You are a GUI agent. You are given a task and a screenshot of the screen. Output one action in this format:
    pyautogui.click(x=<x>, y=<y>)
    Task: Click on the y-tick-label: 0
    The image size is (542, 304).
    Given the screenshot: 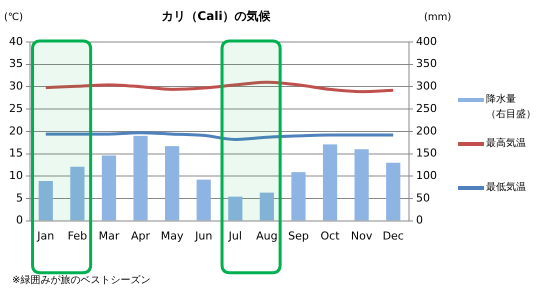 What is the action you would take?
    pyautogui.click(x=19, y=220)
    